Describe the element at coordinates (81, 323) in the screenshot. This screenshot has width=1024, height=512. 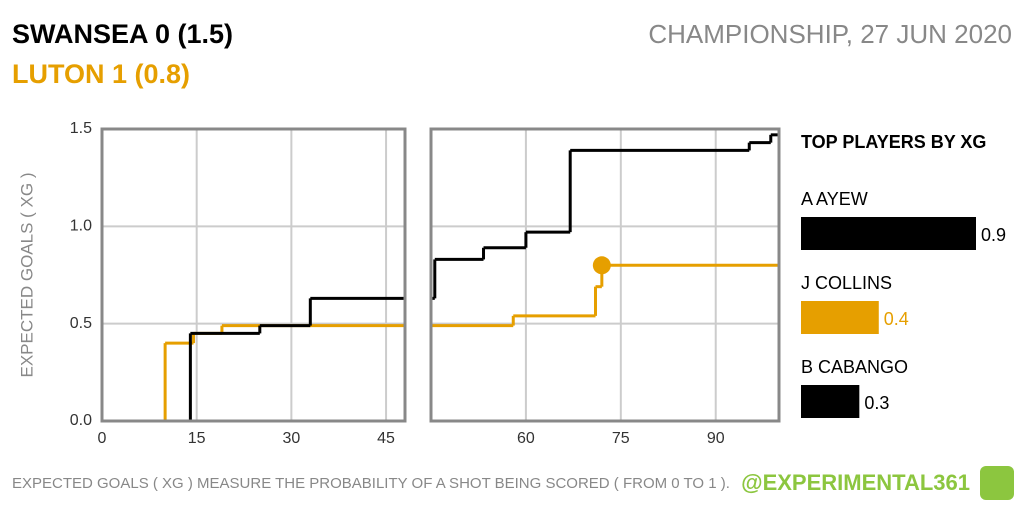
I see `y-tick-label: 0.5` at that location.